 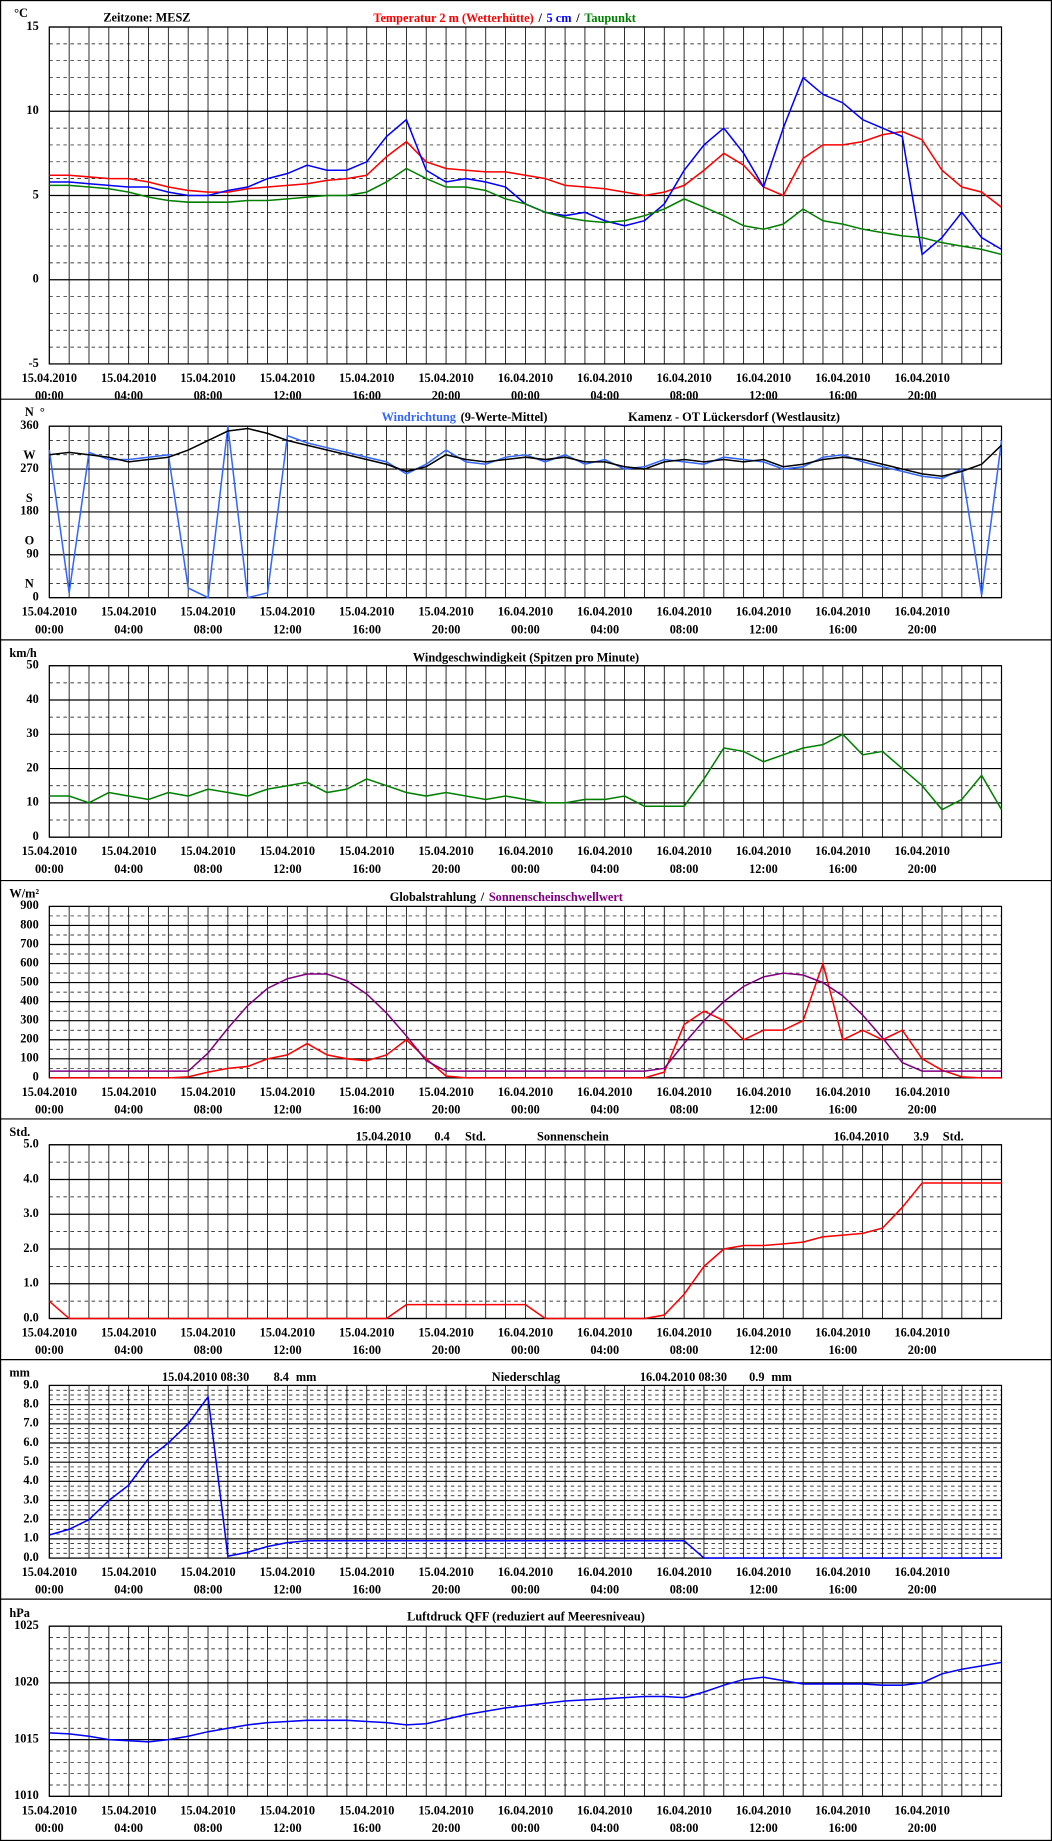 What do you see at coordinates (30, 1144) in the screenshot?
I see `y-tick-label: 5.0` at bounding box center [30, 1144].